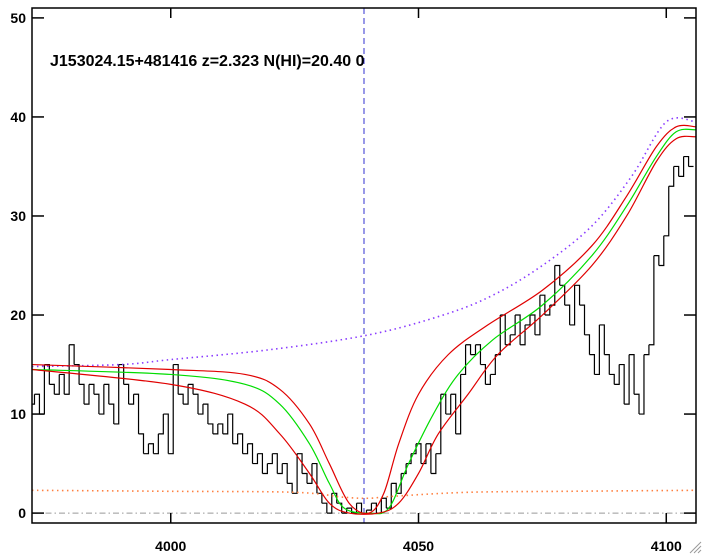 This screenshot has width=704, height=556. I want to click on y-tick-label: 40, so click(18, 117).